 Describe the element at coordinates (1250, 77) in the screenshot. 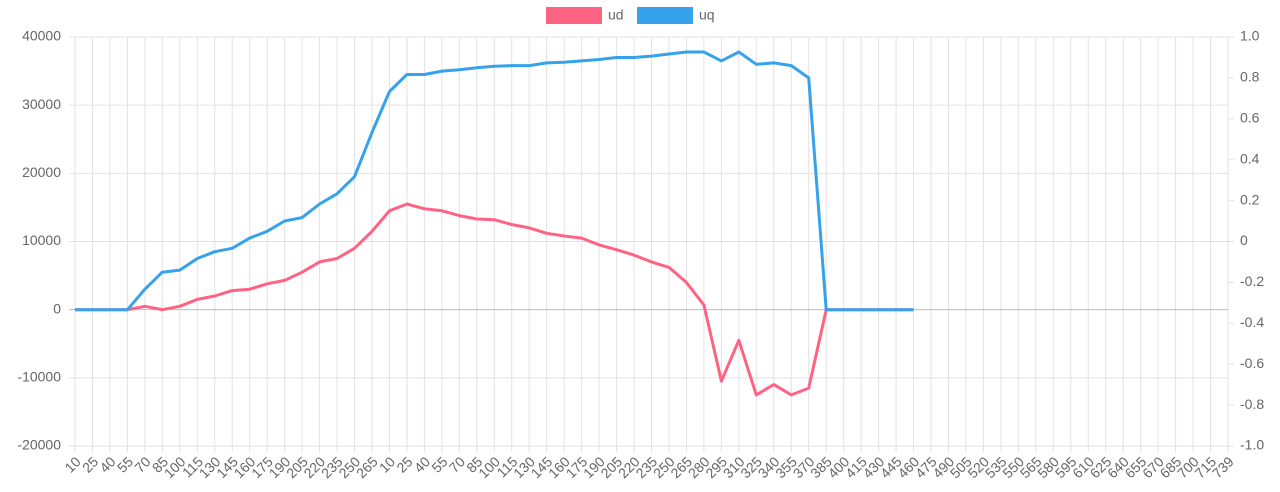

I see `y2-tick-label: 0.8` at that location.